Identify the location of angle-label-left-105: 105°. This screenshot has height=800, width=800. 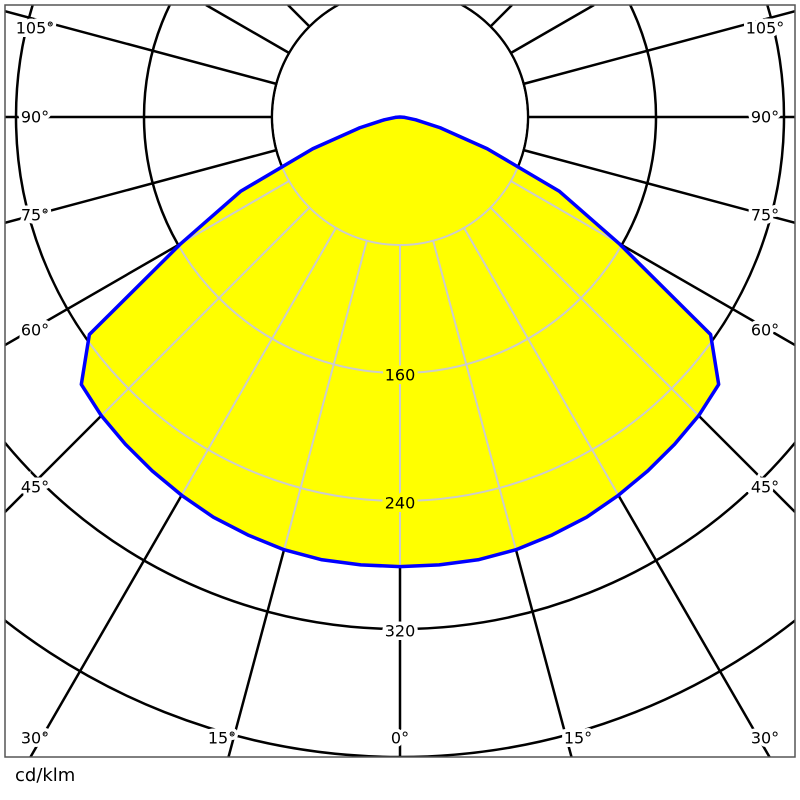
(35, 28).